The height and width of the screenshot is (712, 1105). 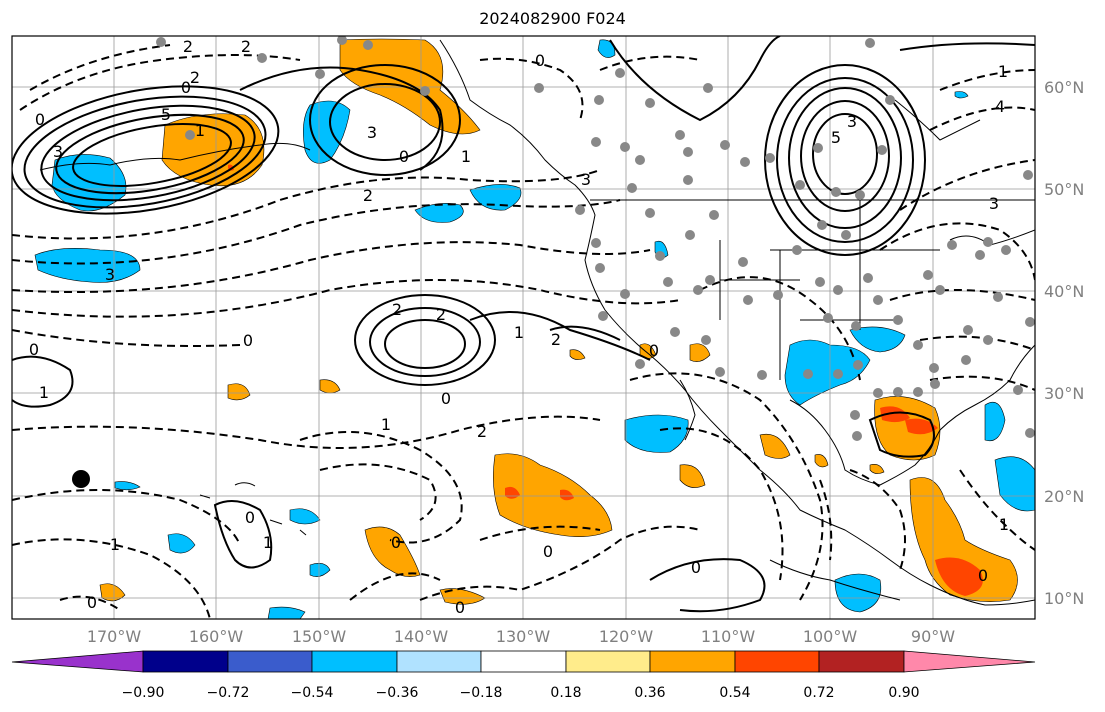 What do you see at coordinates (903, 693) in the screenshot?
I see `colorbar-tick: 0.90` at bounding box center [903, 693].